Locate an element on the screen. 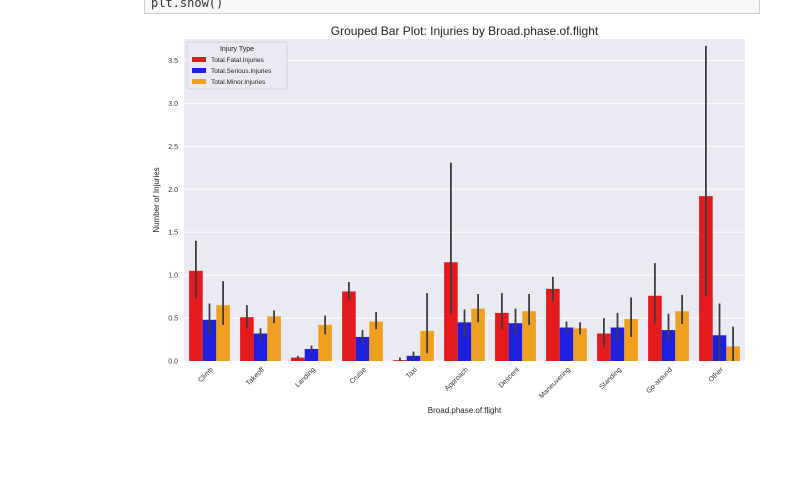  legend-box is located at coordinates (237, 65).